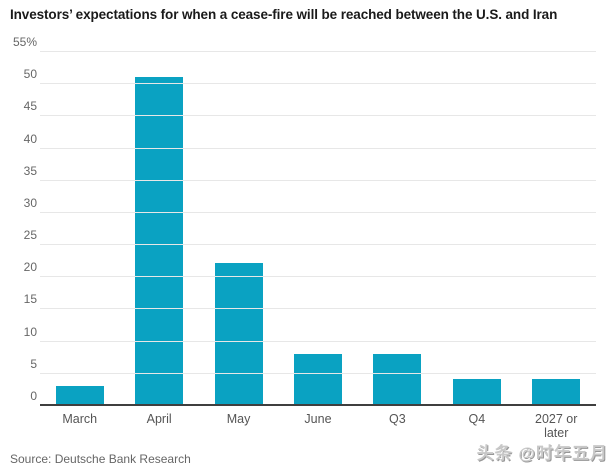 This screenshot has height=473, width=616. Describe the element at coordinates (30, 170) in the screenshot. I see `y-tick-label: 35` at that location.